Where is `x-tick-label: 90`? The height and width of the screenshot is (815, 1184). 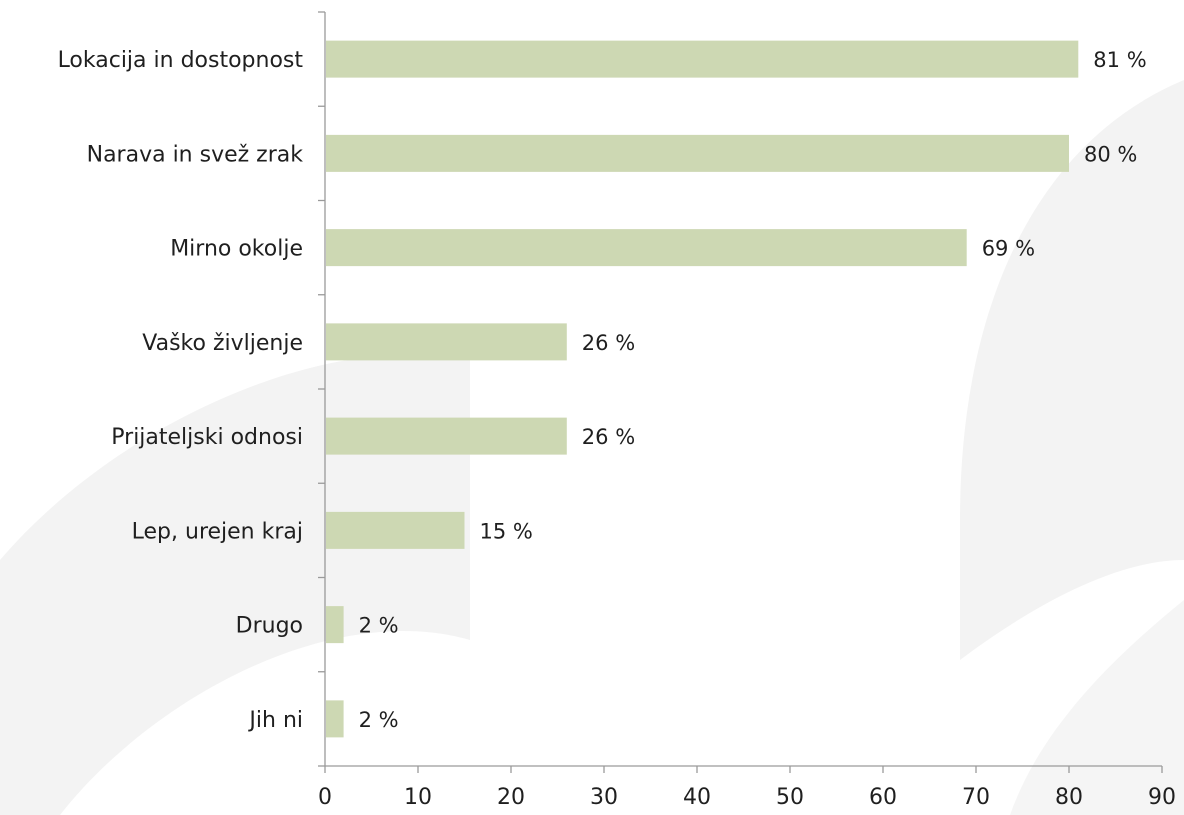
x-tick-label: 90 is located at coordinates (1162, 797).